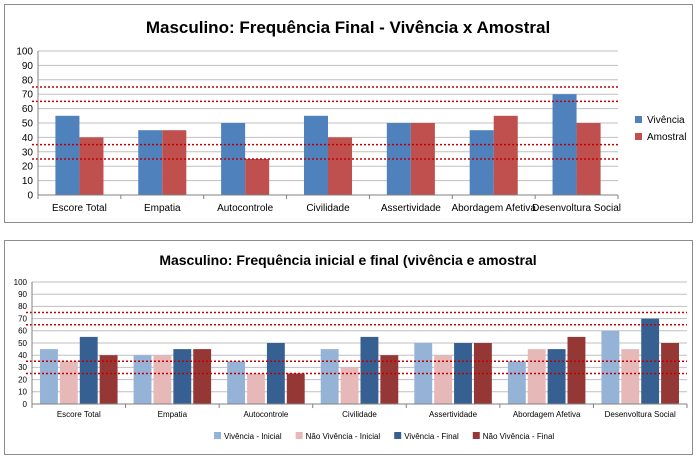  What do you see at coordinates (253, 436) in the screenshot?
I see `legend-label: Vivência - Inicial` at bounding box center [253, 436].